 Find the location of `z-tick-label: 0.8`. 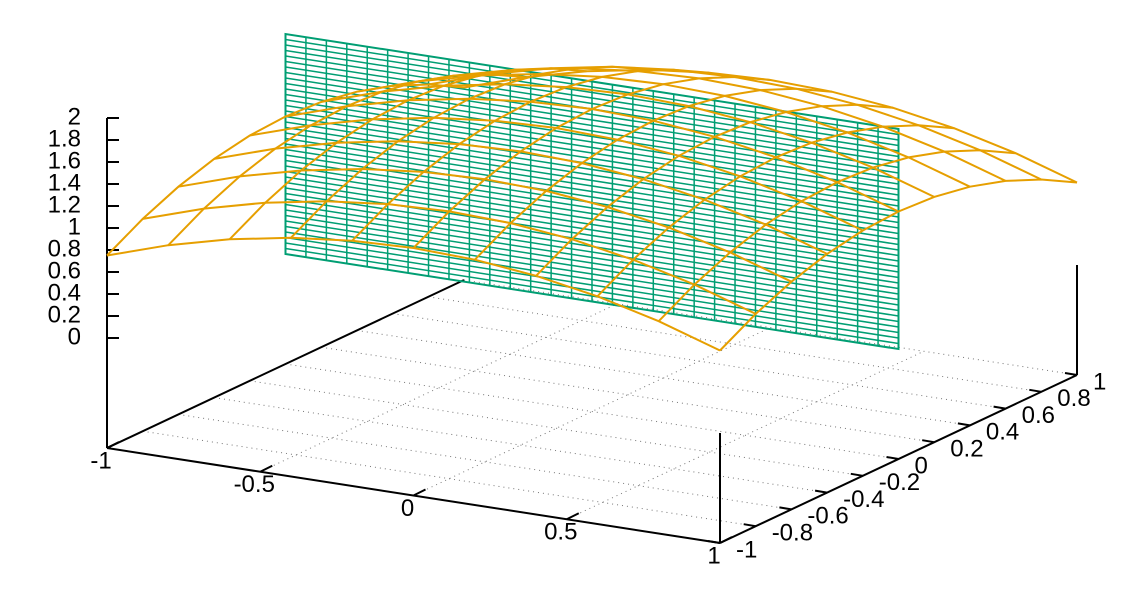

z-tick-label: 0.8 is located at coordinates (64, 248).